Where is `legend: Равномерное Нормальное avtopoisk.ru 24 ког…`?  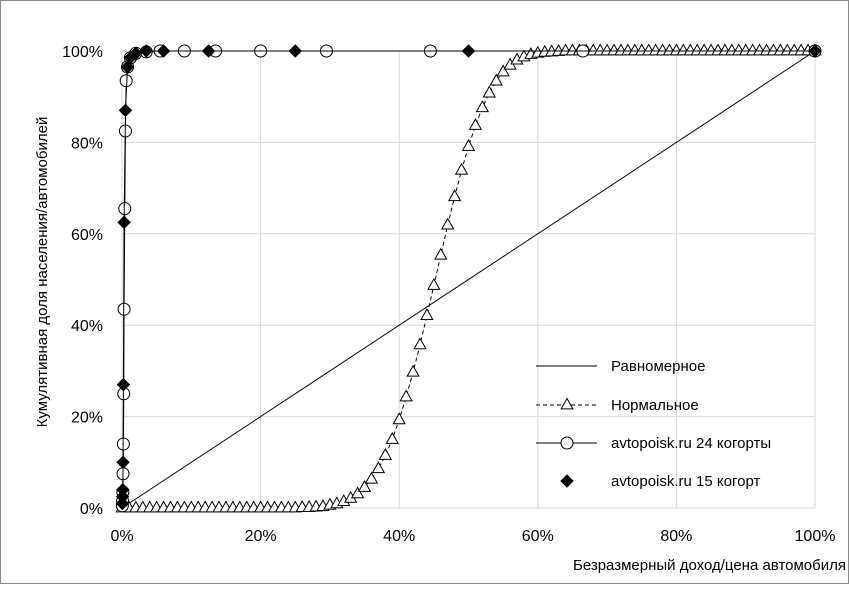
legend: Равномерное Нормальное avtopoisk.ru 24 ког… is located at coordinates (653, 424).